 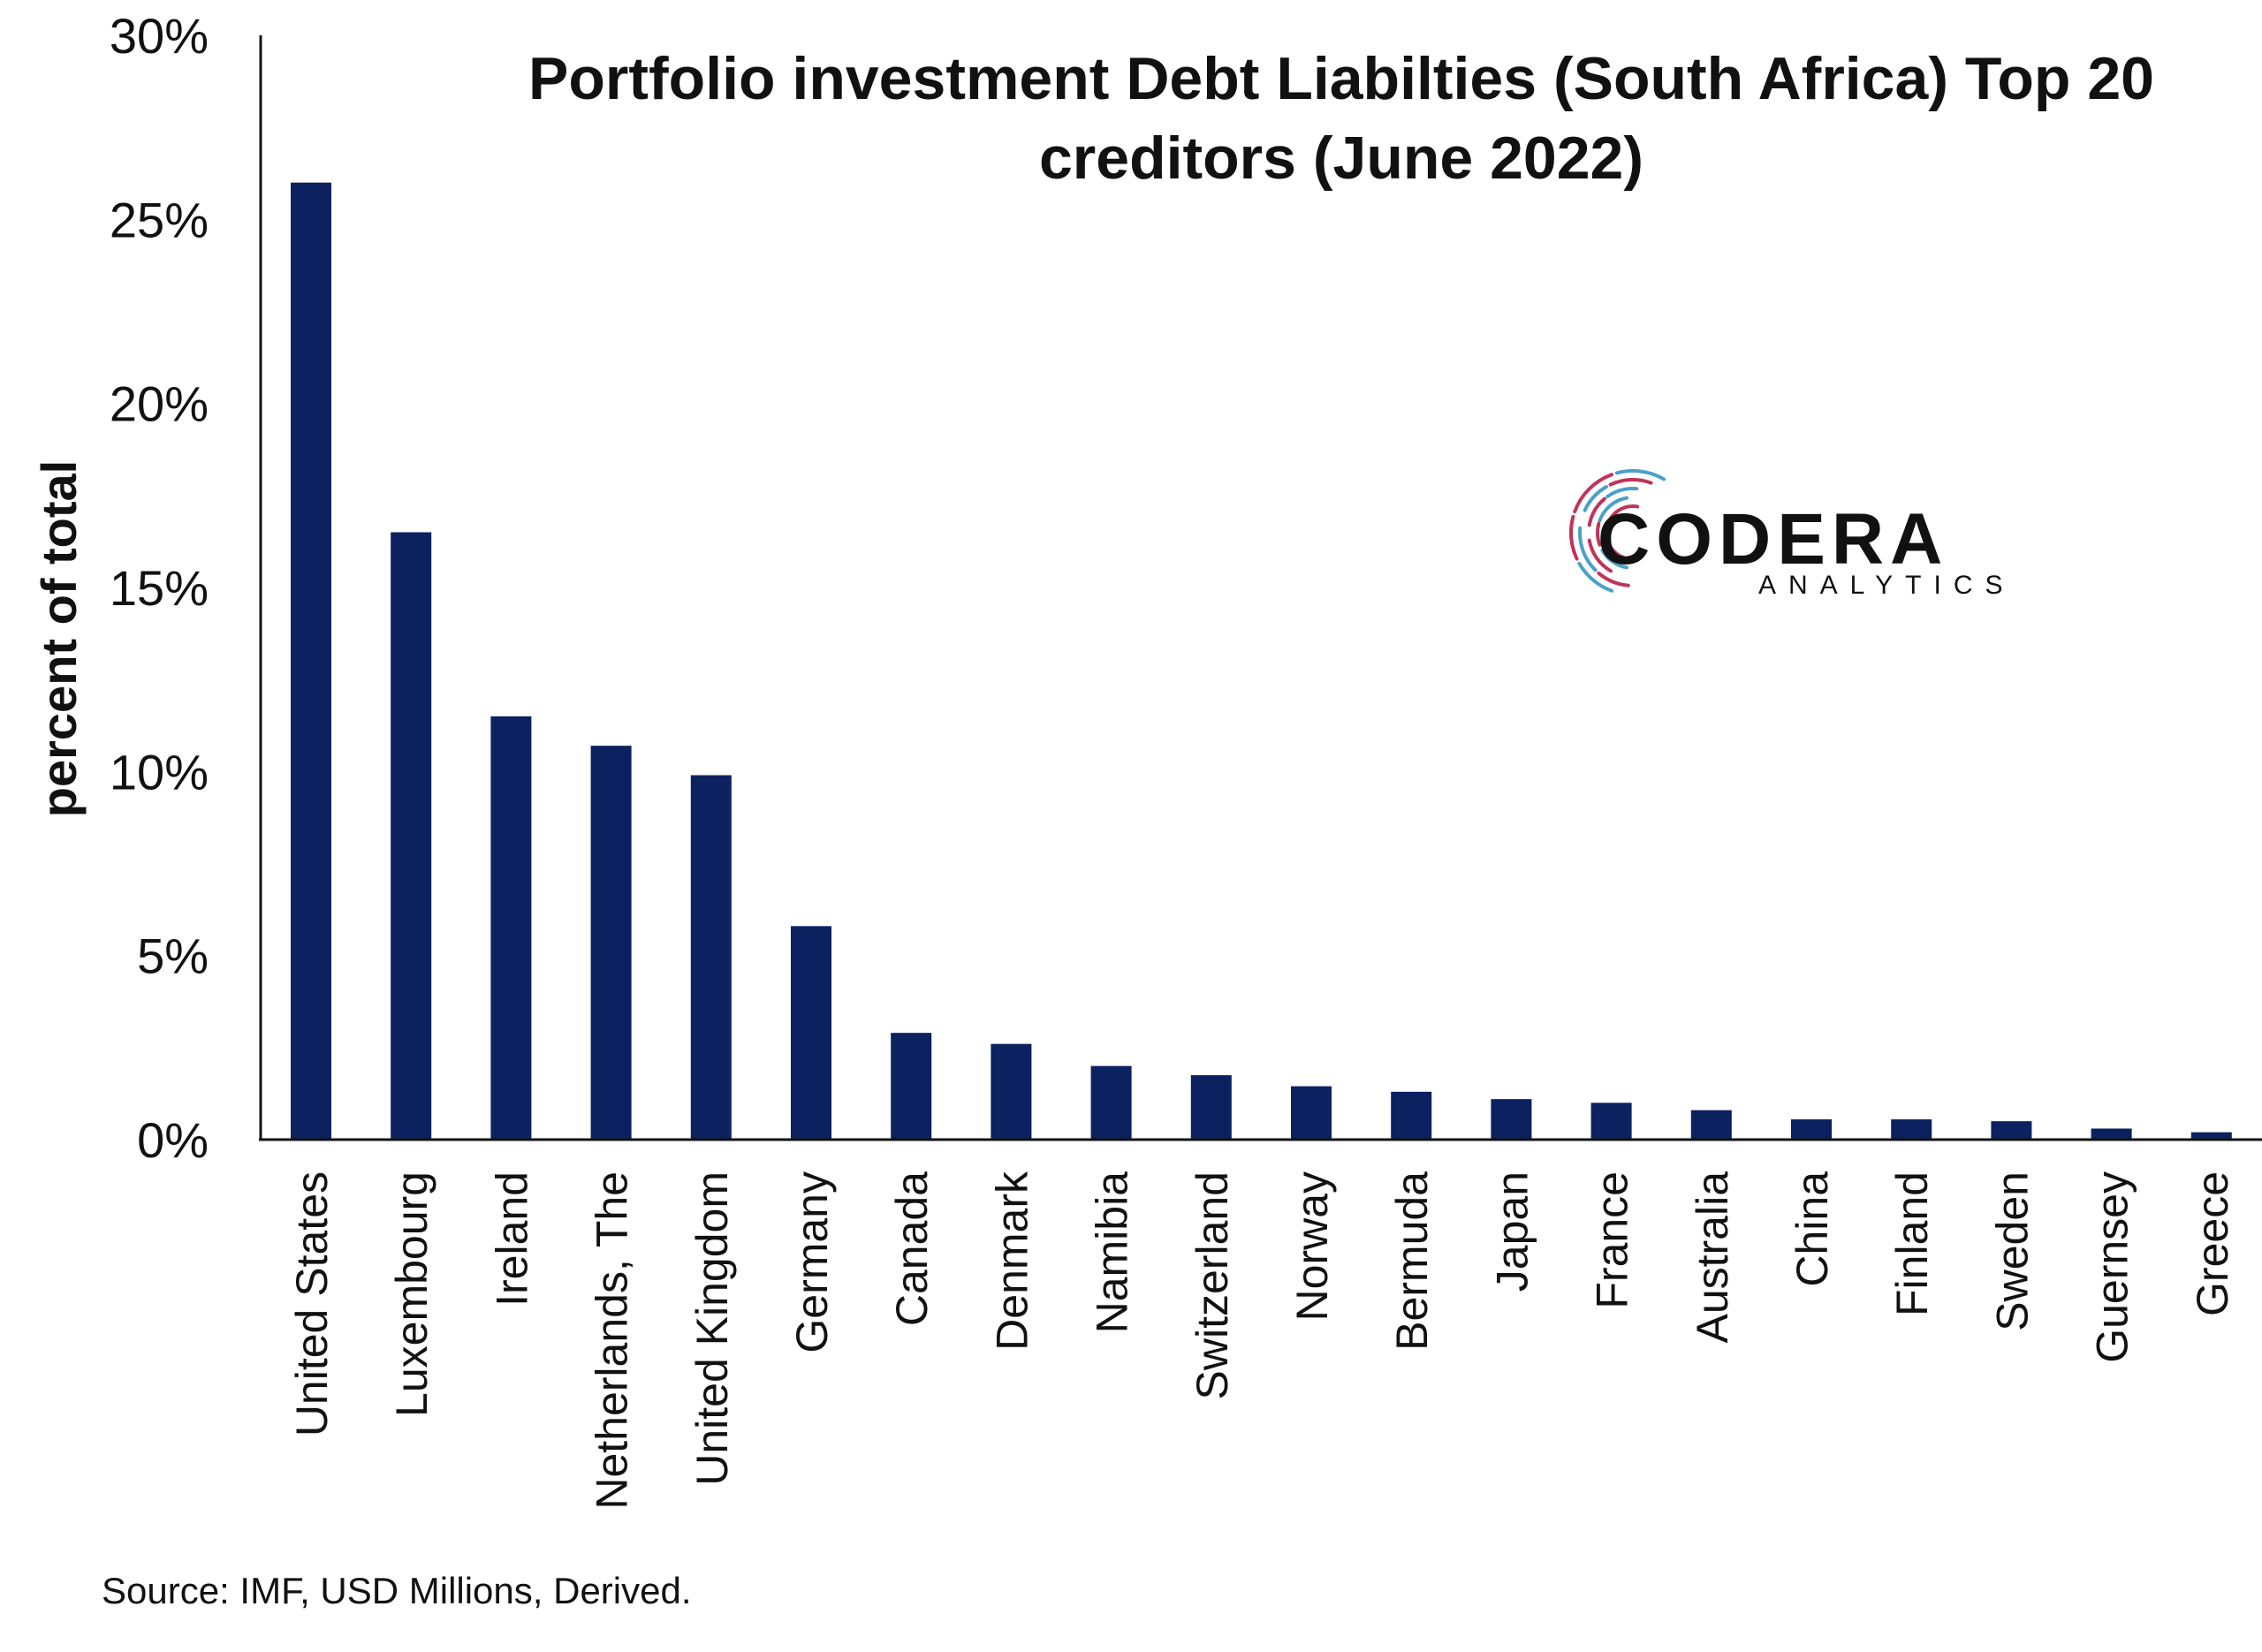 I want to click on y-tick-label: 30%, so click(x=159, y=36).